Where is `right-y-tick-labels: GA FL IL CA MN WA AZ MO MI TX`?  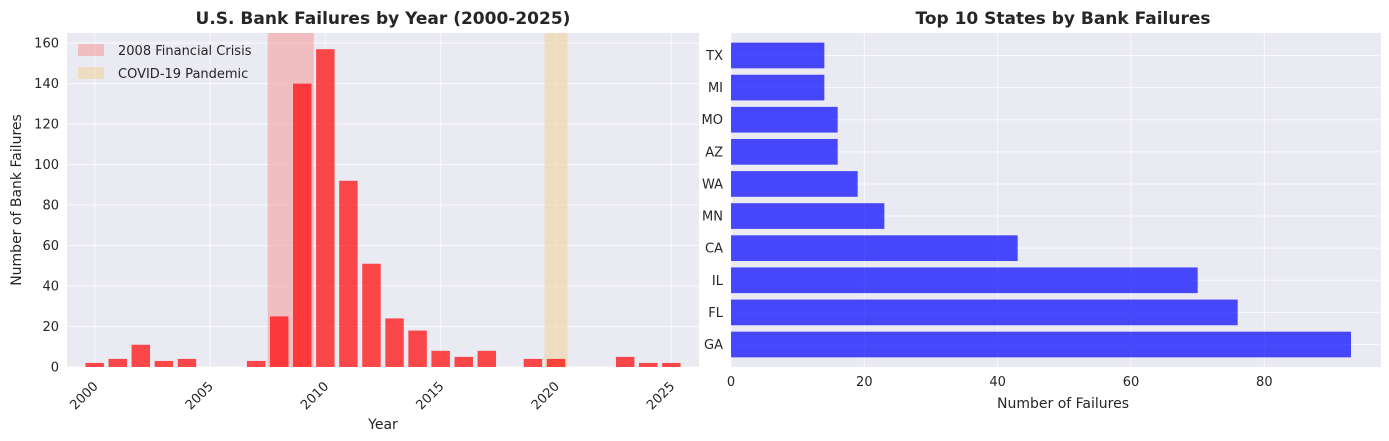
right-y-tick-labels: GA FL IL CA MN WA AZ MO MI TX is located at coordinates (713, 201).